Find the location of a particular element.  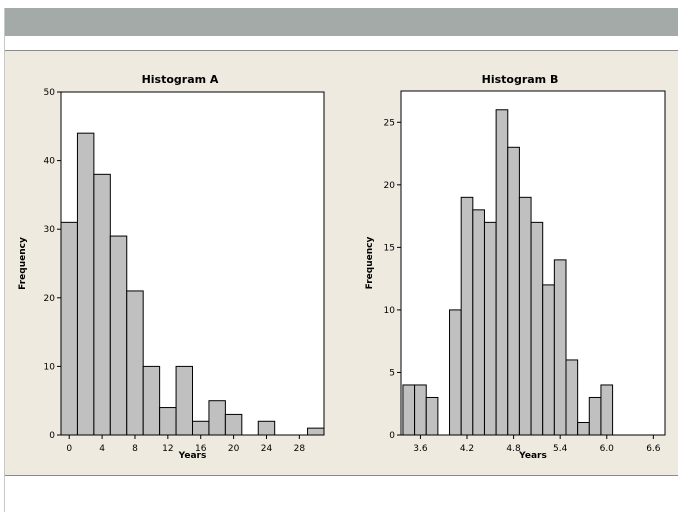

y-tick-label: 30 is located at coordinates (50, 230).